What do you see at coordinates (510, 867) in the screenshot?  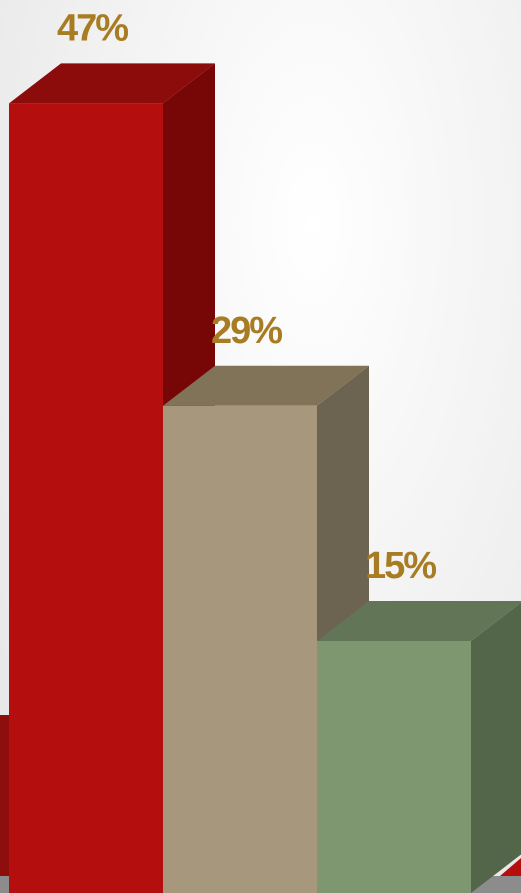 I see `floor-right-edge` at bounding box center [510, 867].